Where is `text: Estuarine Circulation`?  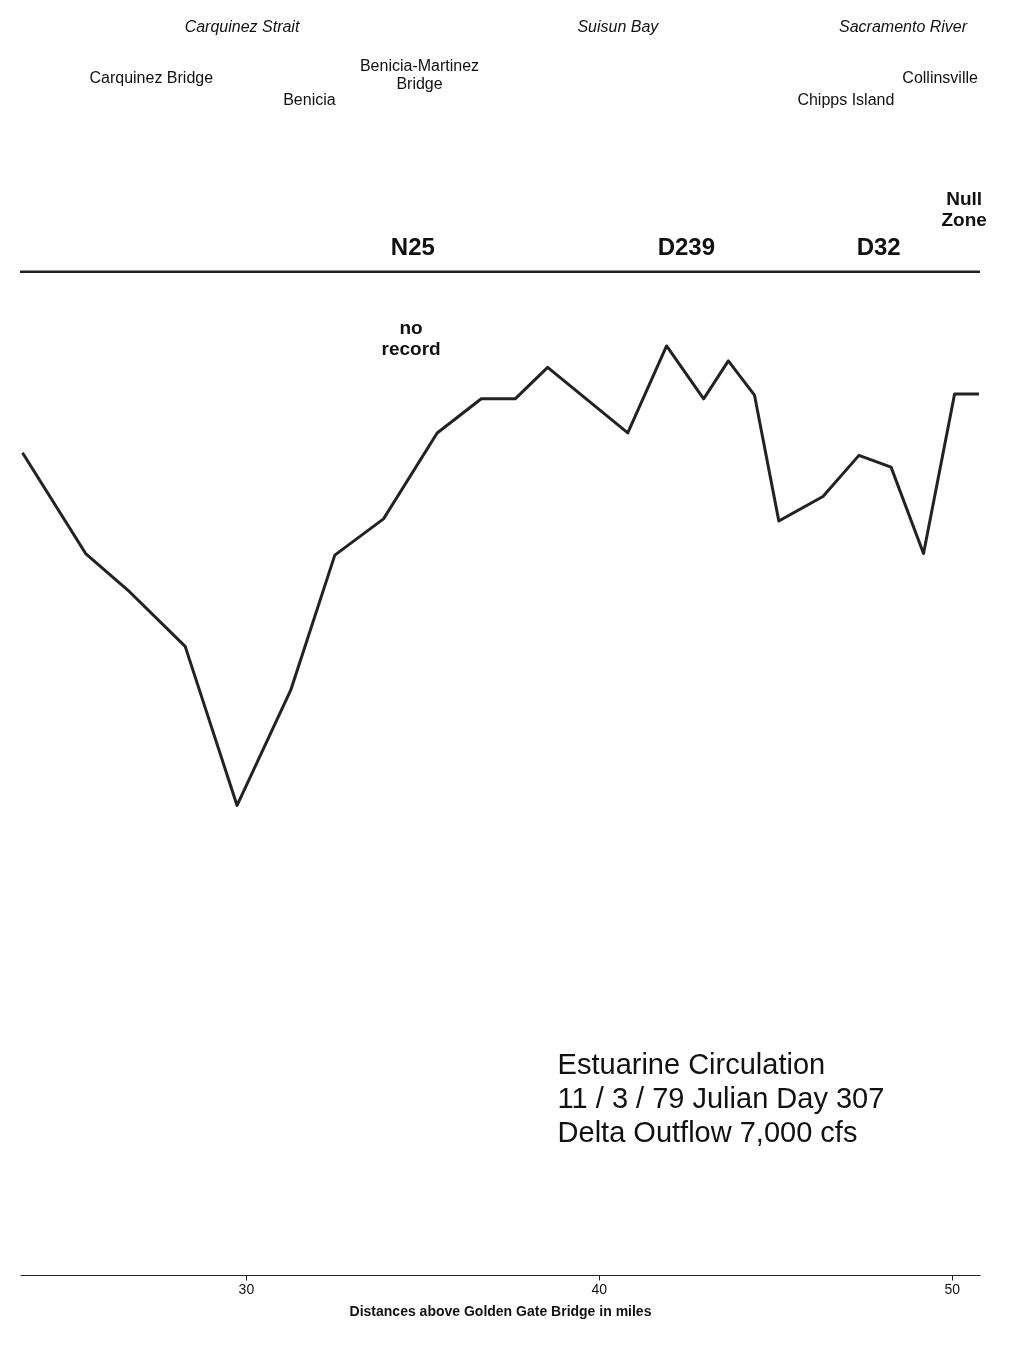 text: Estuarine Circulation is located at coordinates (691, 1064).